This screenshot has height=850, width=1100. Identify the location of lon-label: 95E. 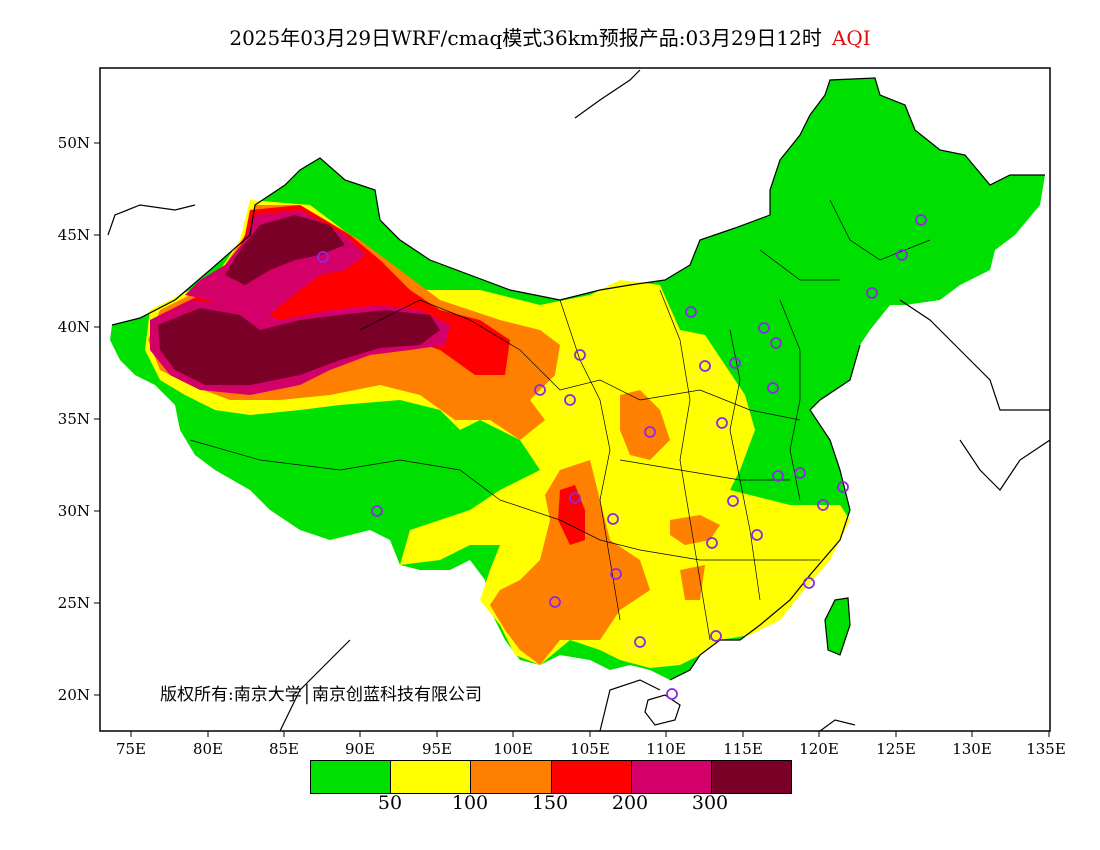
(437, 749).